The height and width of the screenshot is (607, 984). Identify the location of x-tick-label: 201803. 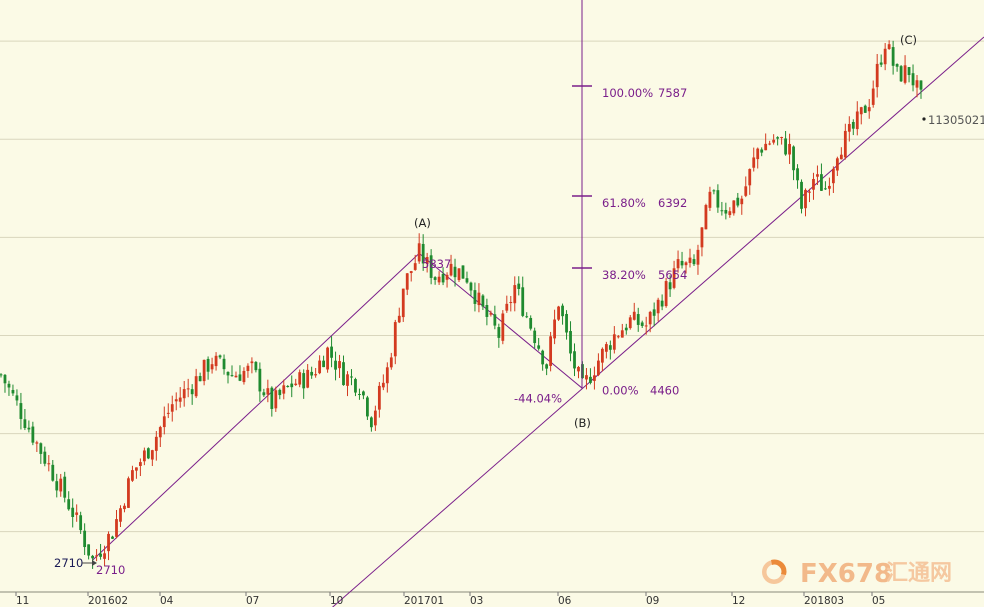
(824, 601).